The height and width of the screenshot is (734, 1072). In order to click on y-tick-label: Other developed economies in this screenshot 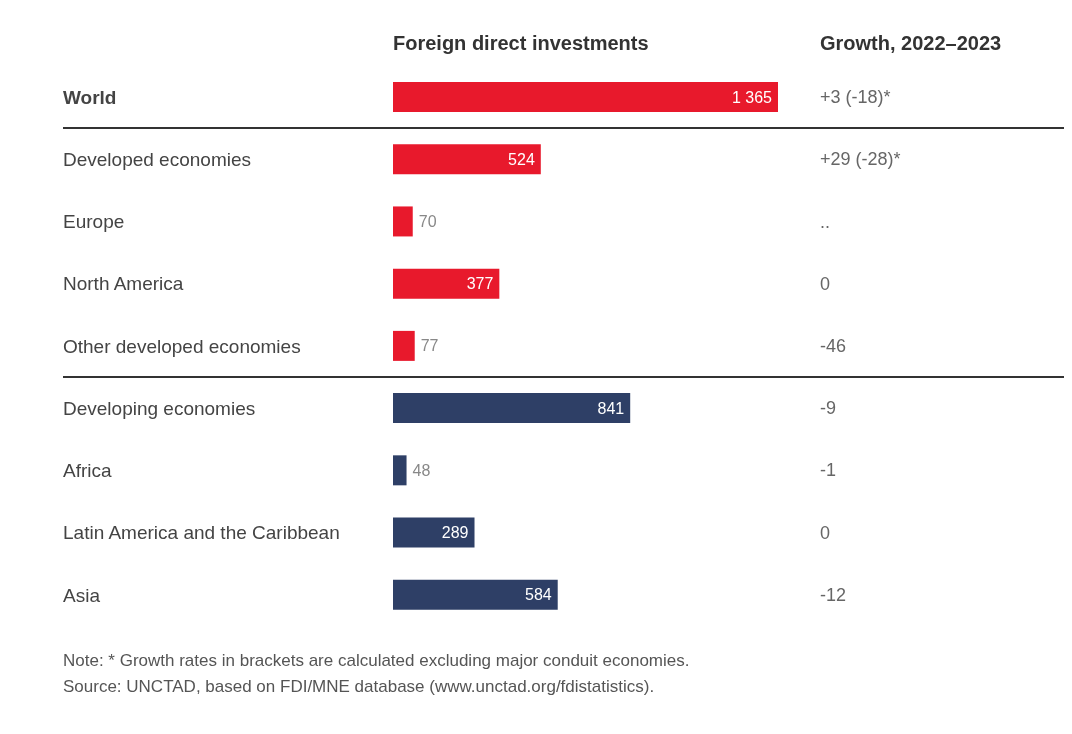, I will do `click(182, 346)`.